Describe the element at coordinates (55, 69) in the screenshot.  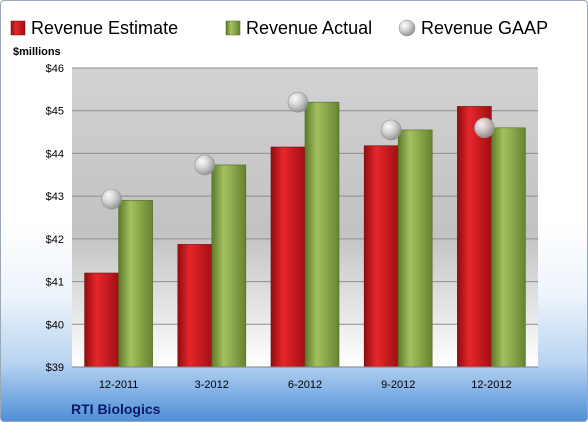
I see `y-tick-label: $46` at that location.